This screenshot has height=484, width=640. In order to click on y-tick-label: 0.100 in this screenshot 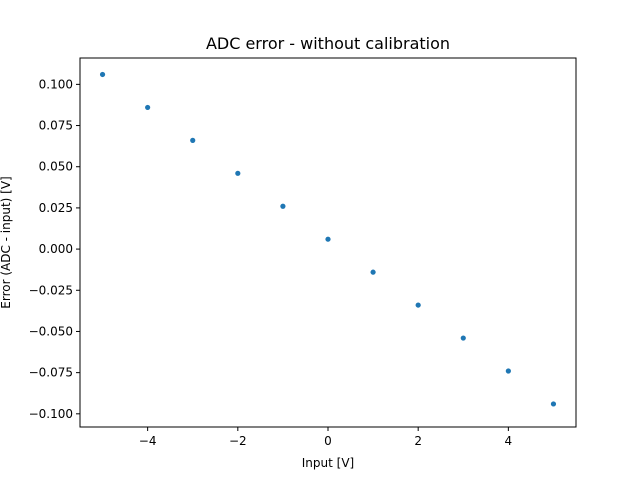, I will do `click(56, 84)`.